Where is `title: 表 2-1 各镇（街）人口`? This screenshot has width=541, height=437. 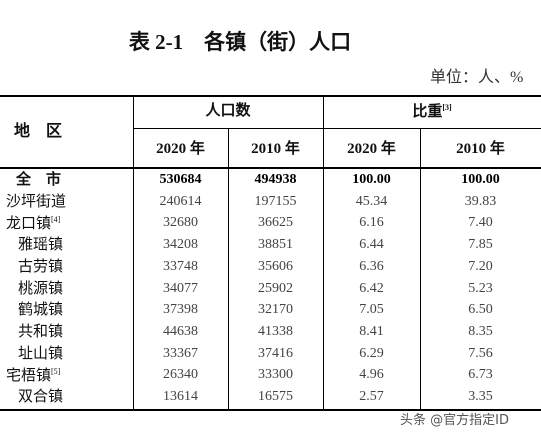
title: 表 2-1 各镇（街）人口 is located at coordinates (240, 42).